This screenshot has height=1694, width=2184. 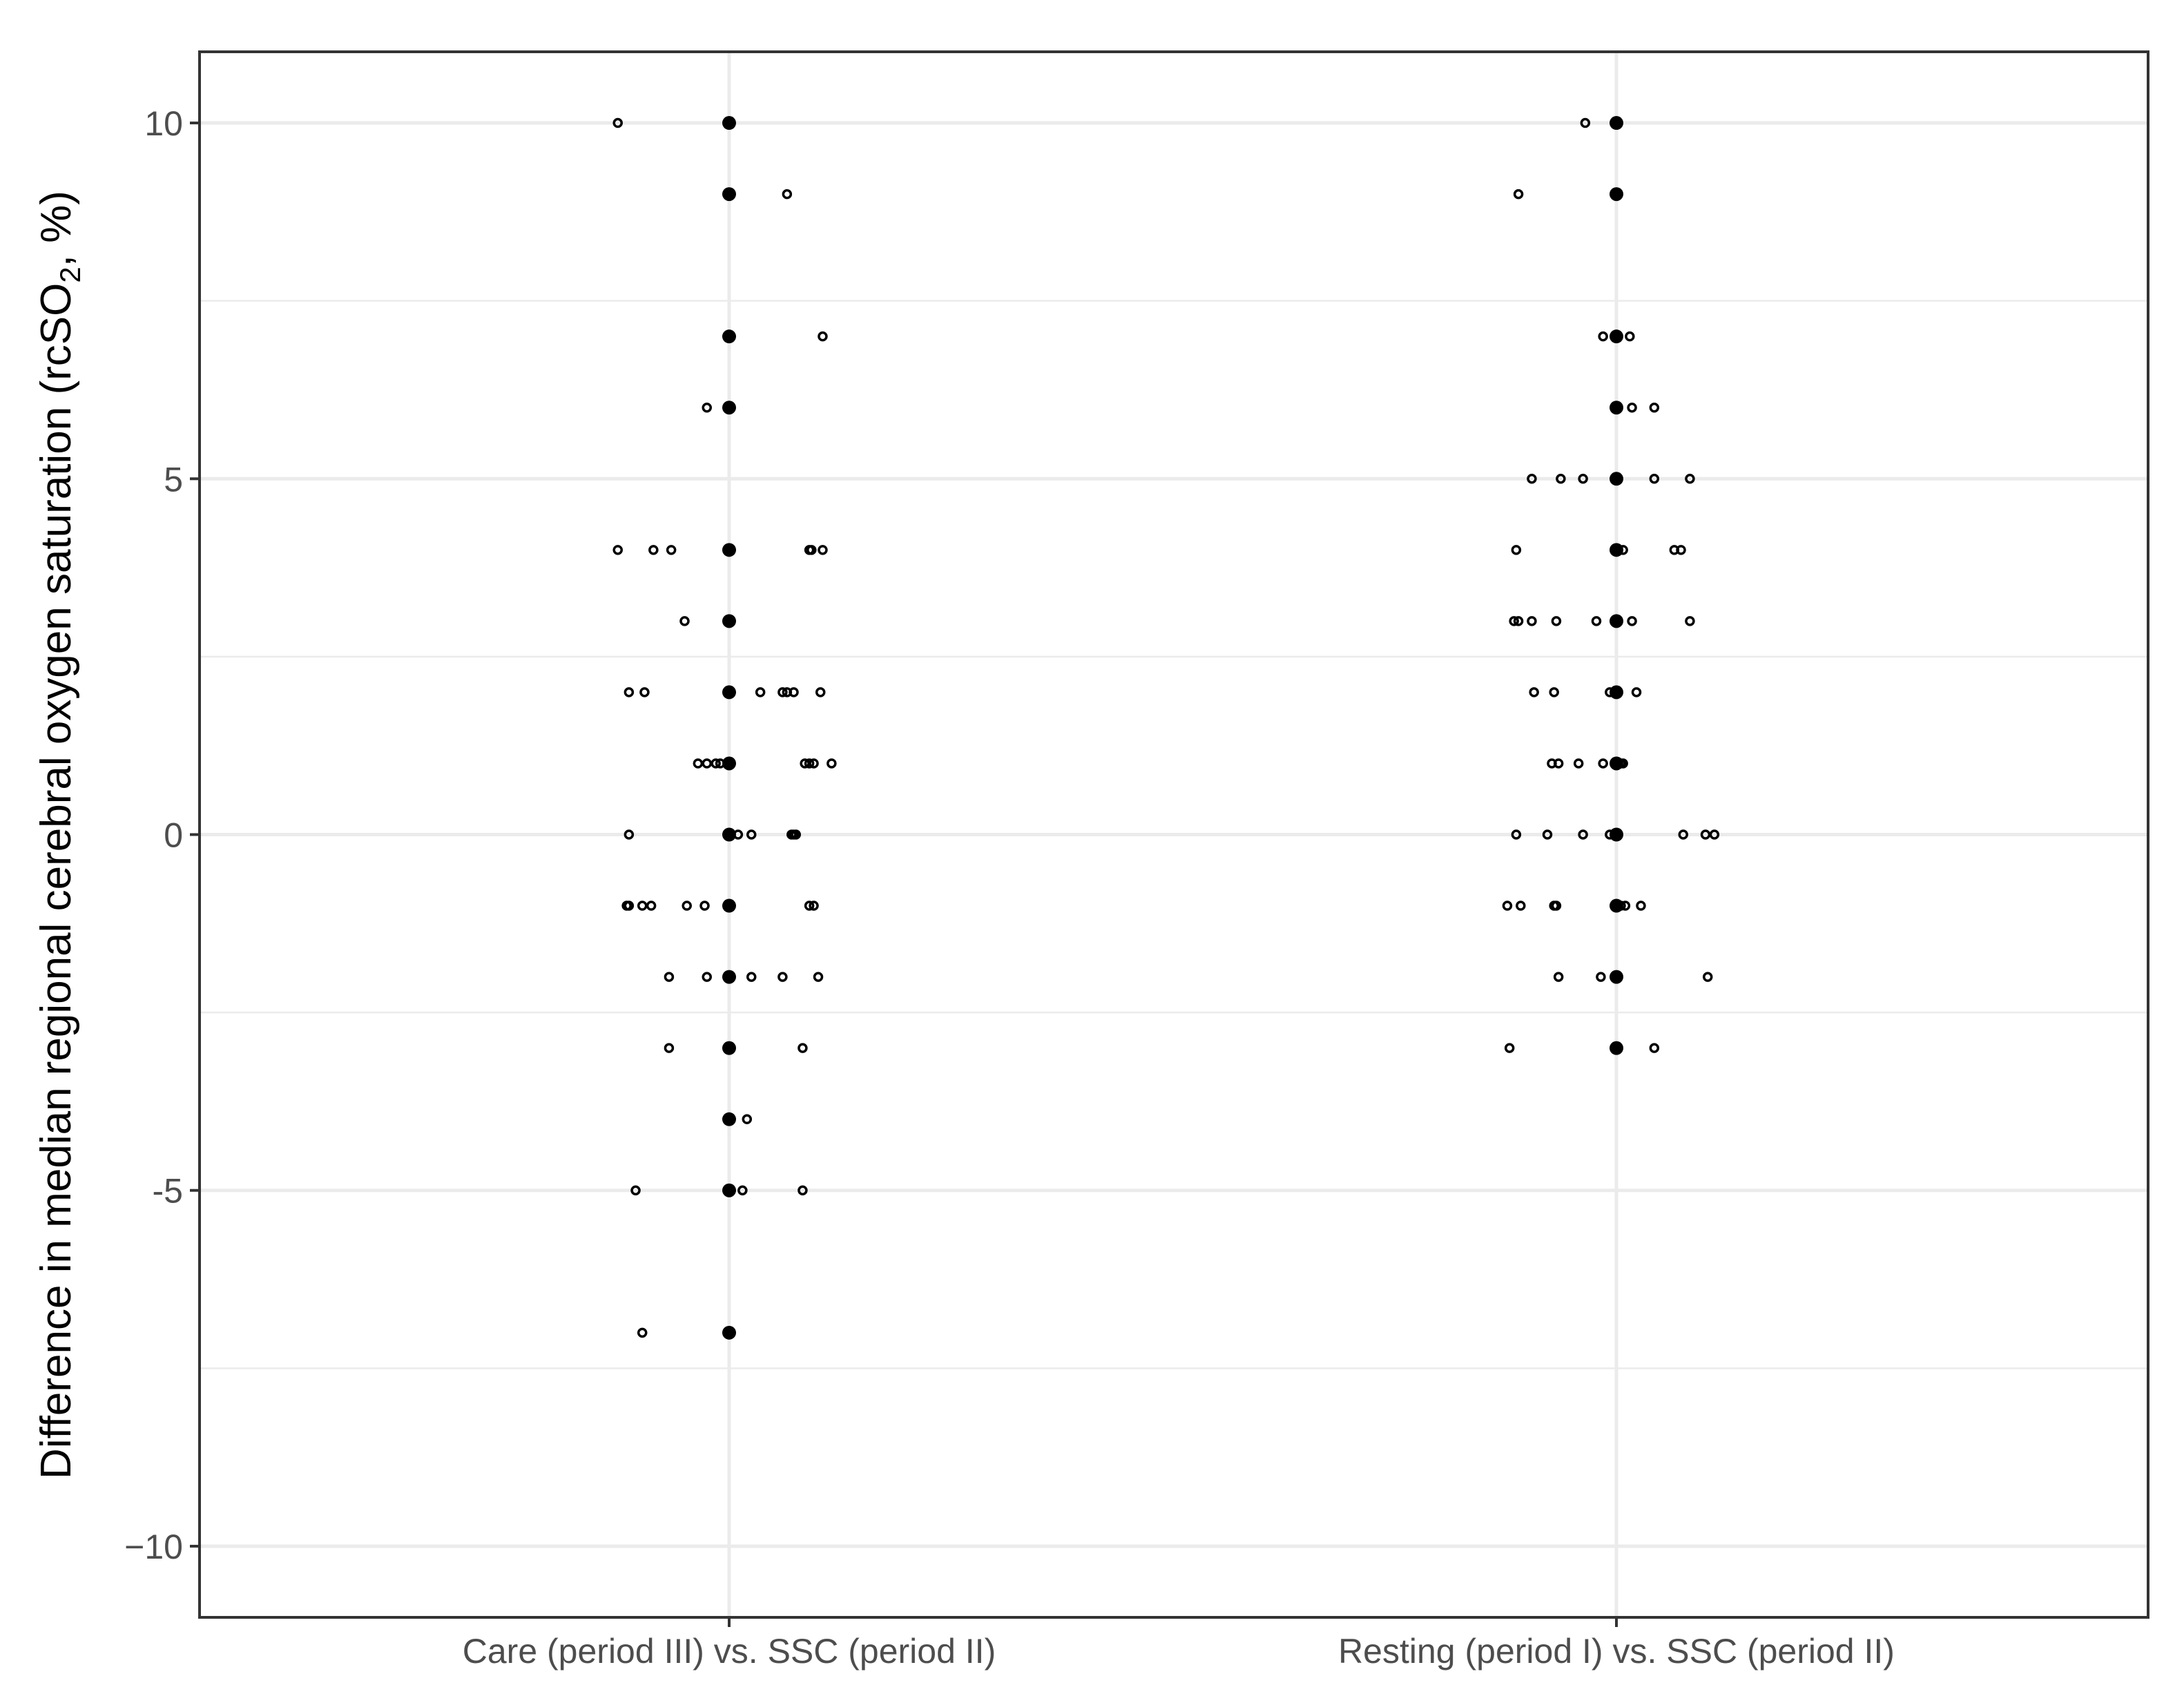 I want to click on y-tick-label: 5, so click(x=173, y=479).